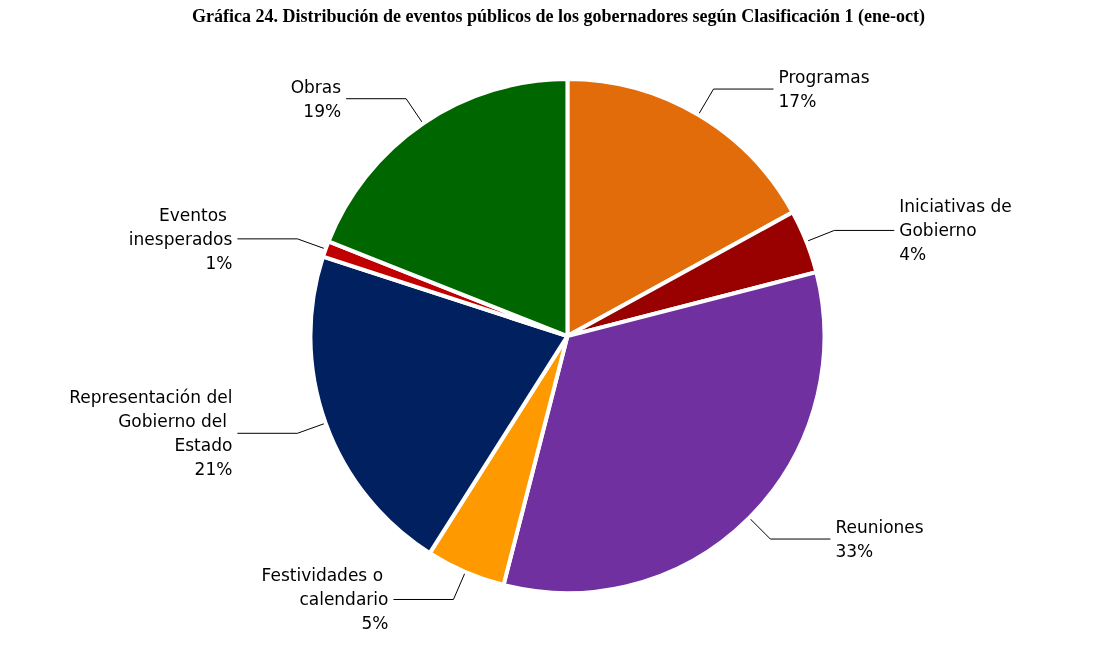 The height and width of the screenshot is (659, 1117). Describe the element at coordinates (913, 254) in the screenshot. I see `data-label: 4%` at that location.